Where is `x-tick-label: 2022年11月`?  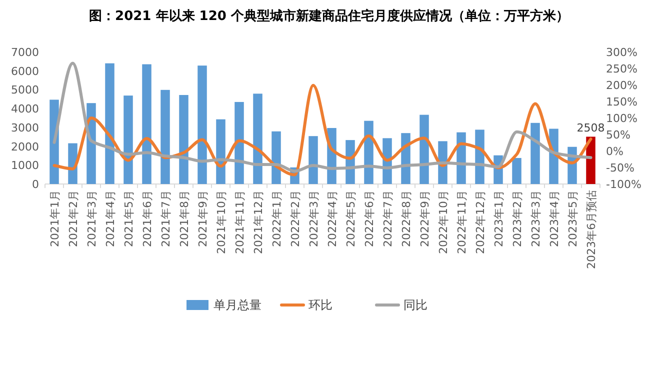 x-tick-label: 2022年11月 is located at coordinates (461, 222).